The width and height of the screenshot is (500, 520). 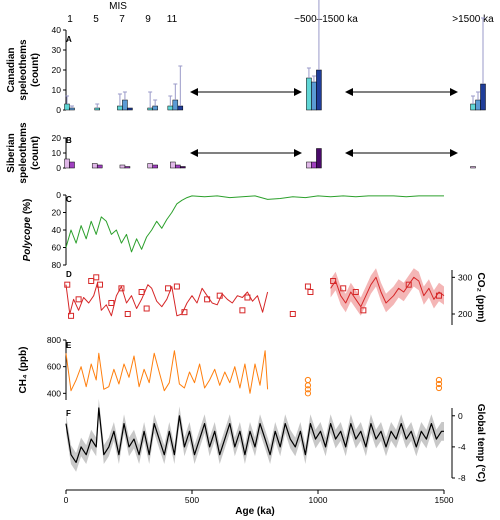 I want to click on panel-d-y-tick-label: 300, so click(x=465, y=277).